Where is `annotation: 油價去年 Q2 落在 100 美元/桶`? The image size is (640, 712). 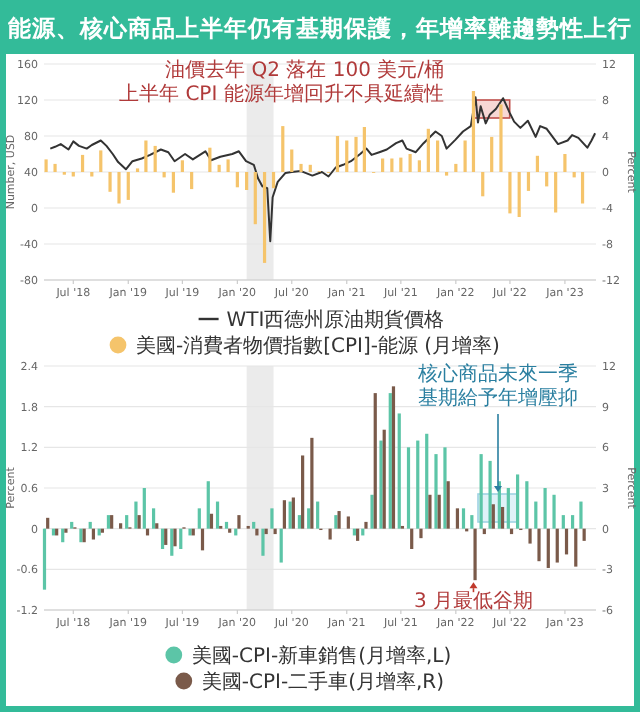 annotation: 油價去年 Q2 落在 100 美元/桶 is located at coordinates (304, 70).